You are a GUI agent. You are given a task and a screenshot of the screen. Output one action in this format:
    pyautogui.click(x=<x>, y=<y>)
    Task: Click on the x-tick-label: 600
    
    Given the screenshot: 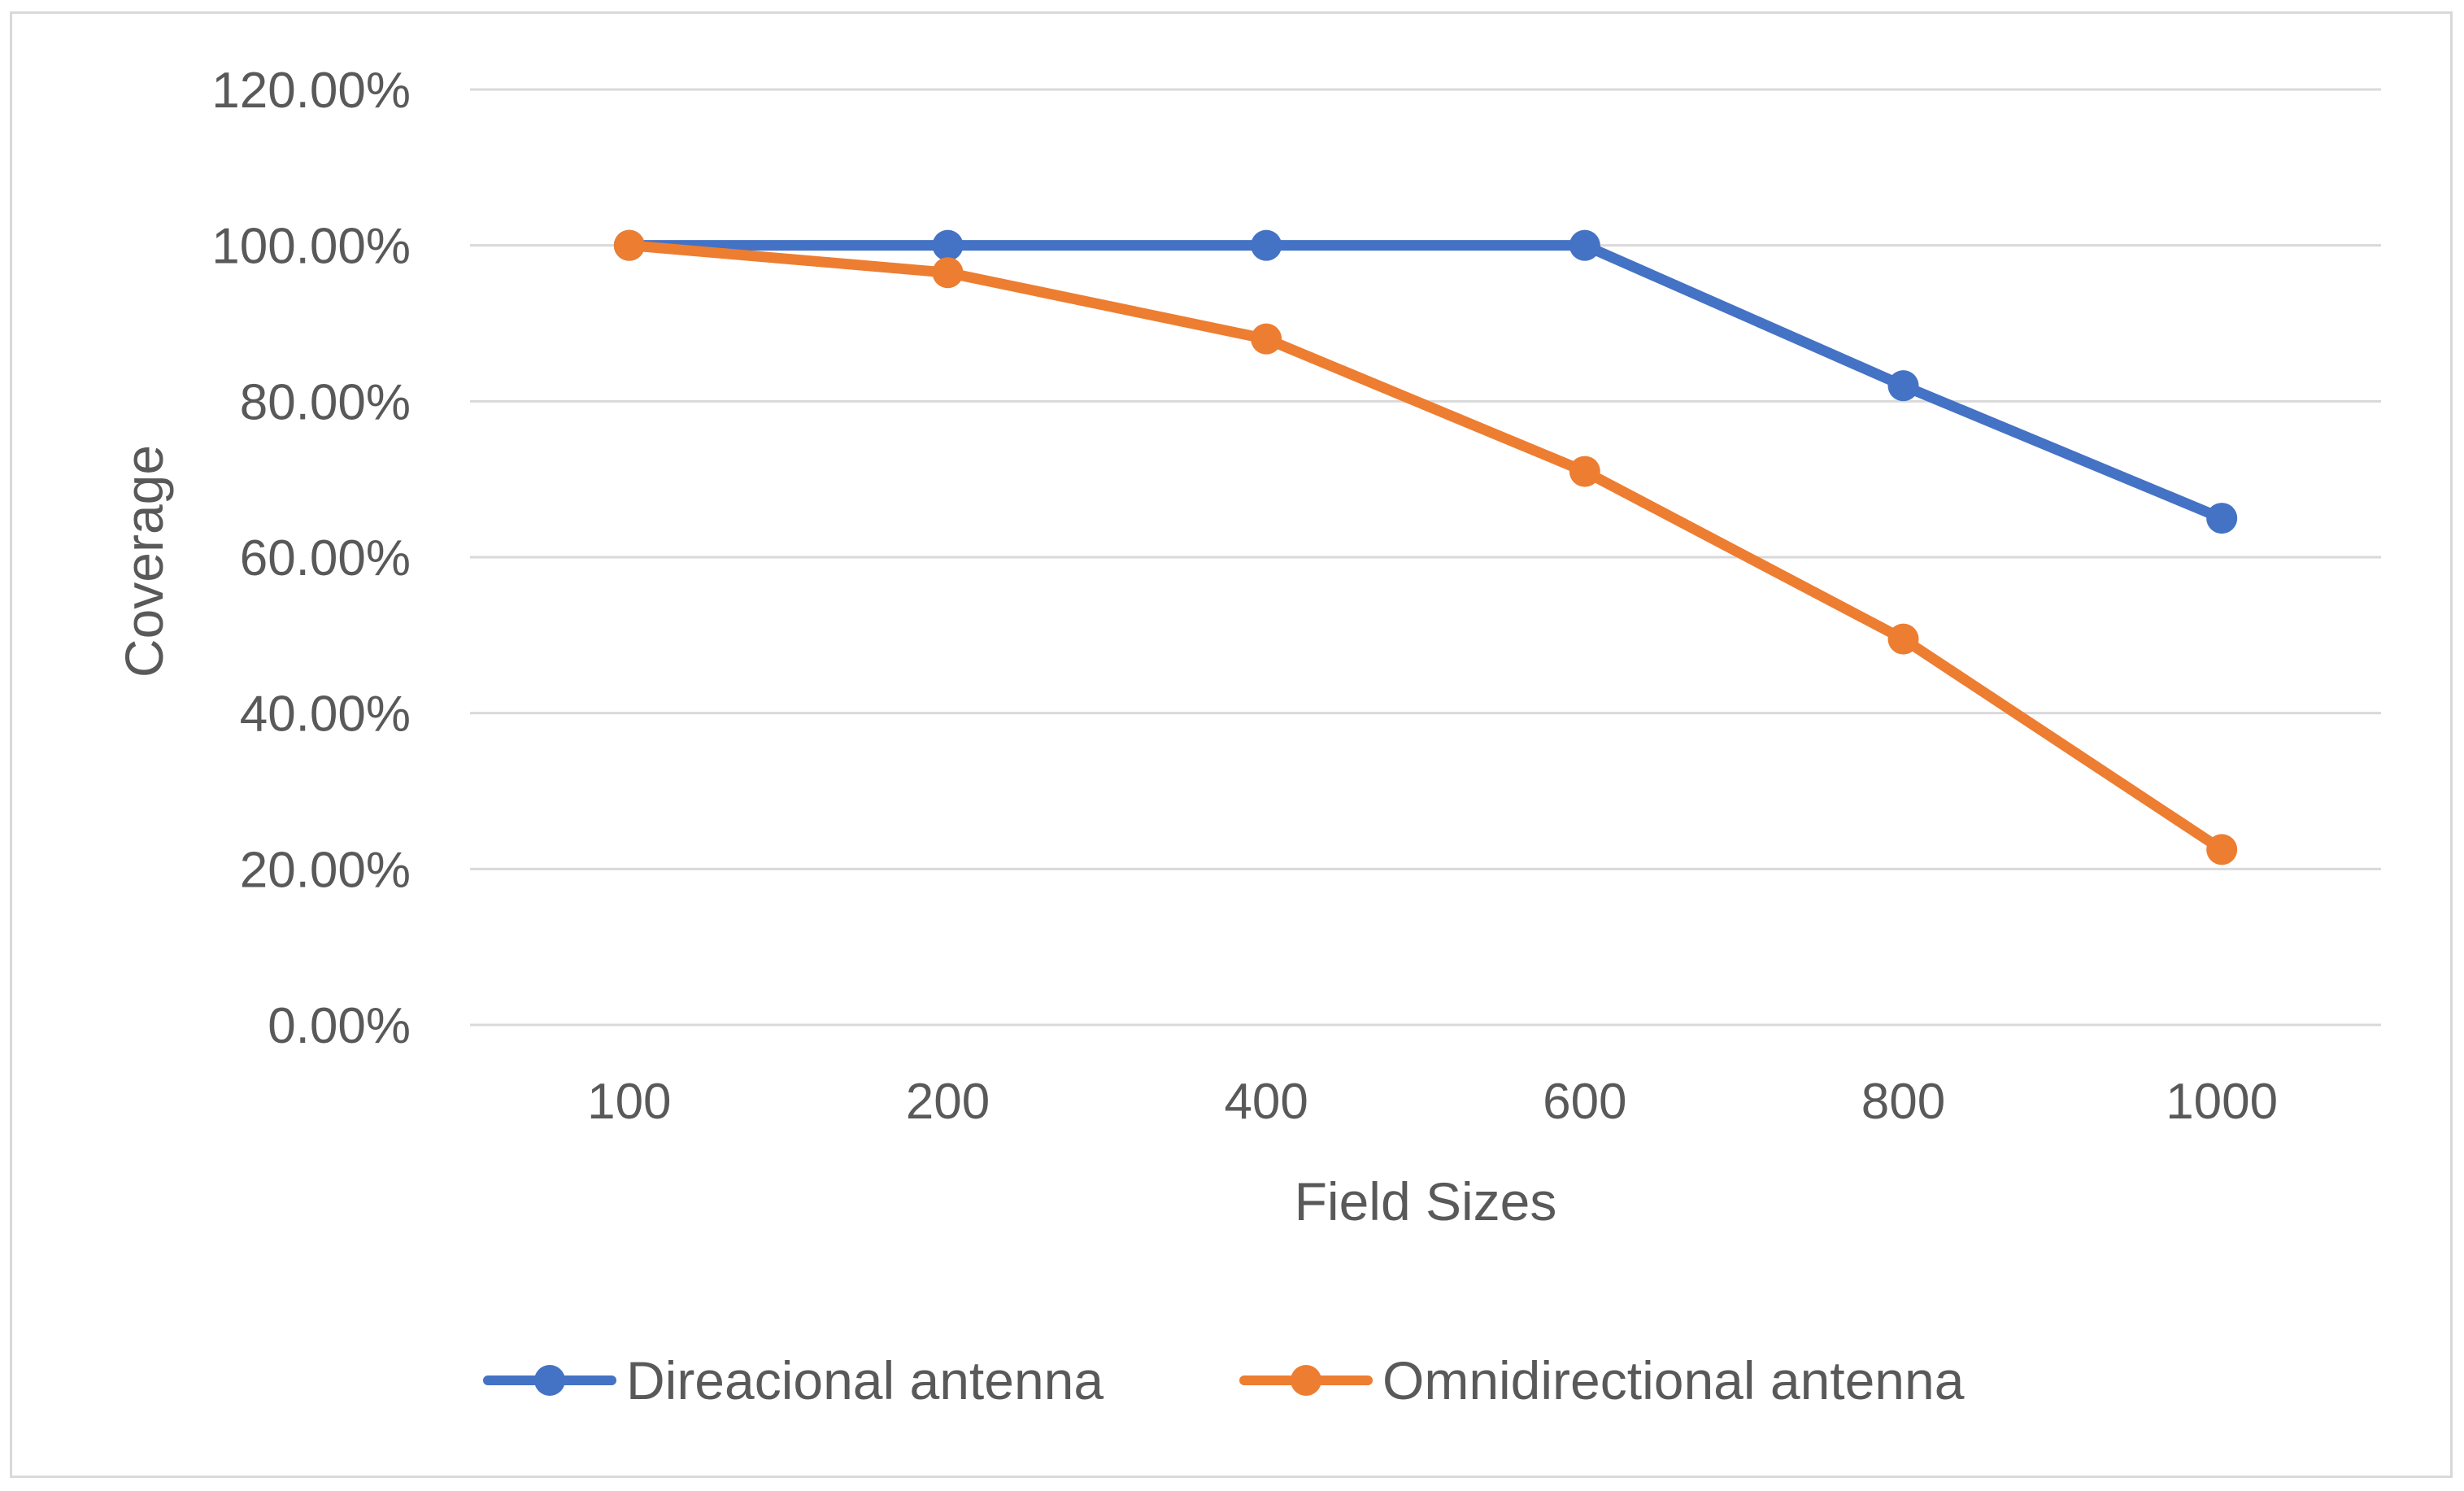 What is the action you would take?
    pyautogui.click(x=1584, y=1102)
    